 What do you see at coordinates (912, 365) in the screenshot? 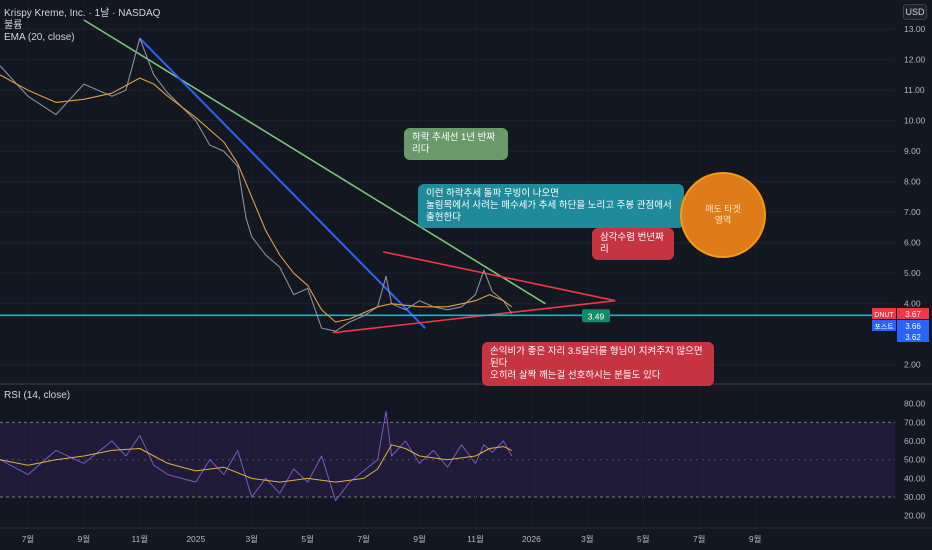
I see `price-tick-label: 2.00` at bounding box center [912, 365].